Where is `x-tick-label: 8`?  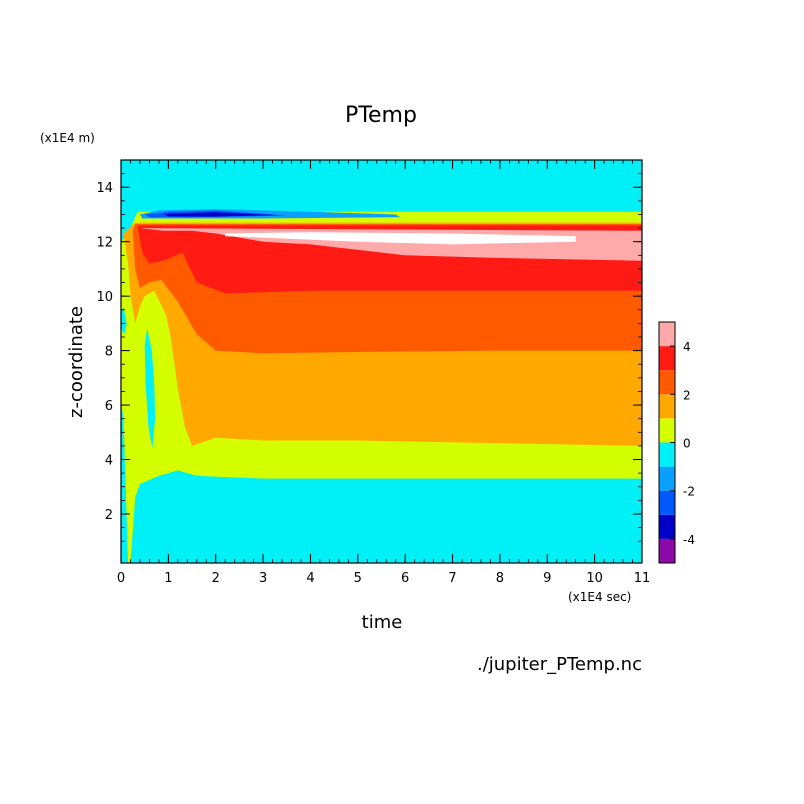 x-tick-label: 8 is located at coordinates (500, 578).